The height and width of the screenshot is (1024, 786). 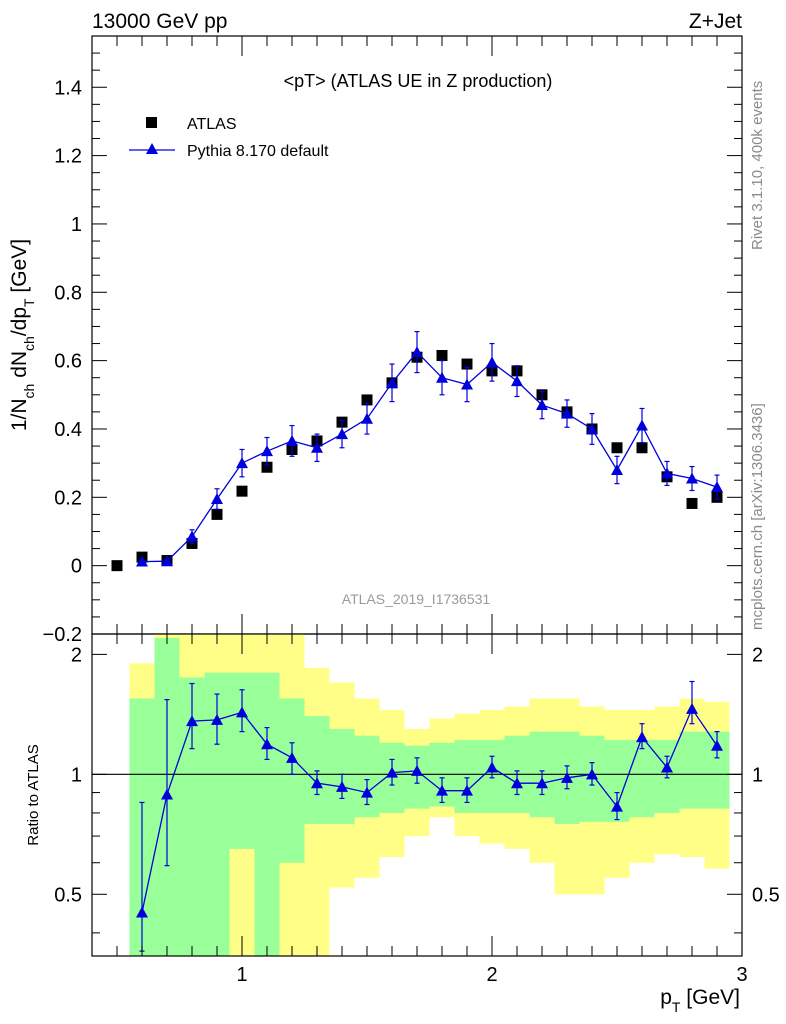 What do you see at coordinates (258, 151) in the screenshot?
I see `legend-label-pythia: Pythia 8.170 default` at bounding box center [258, 151].